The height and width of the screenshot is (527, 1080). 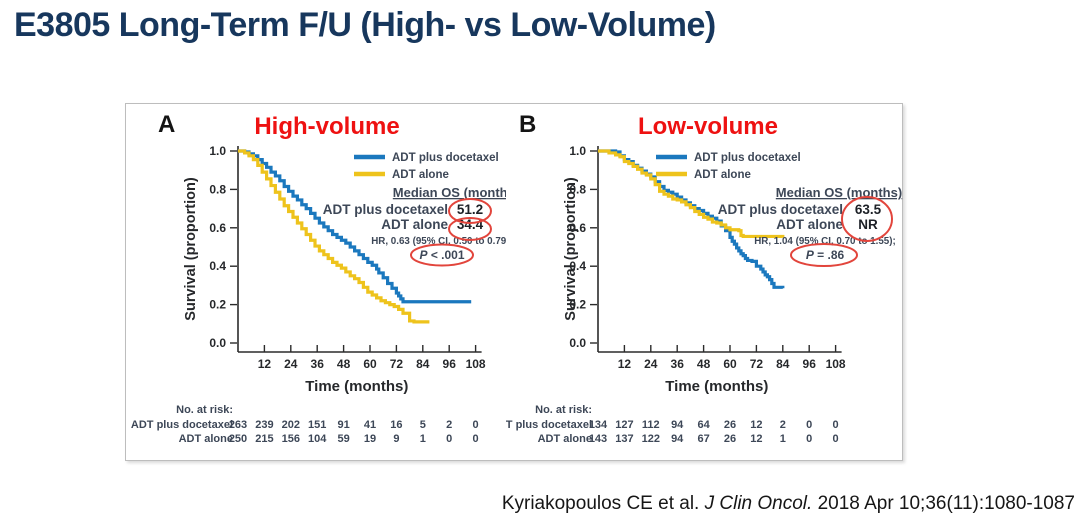 I want to click on panel-letter-b: B, so click(x=528, y=124).